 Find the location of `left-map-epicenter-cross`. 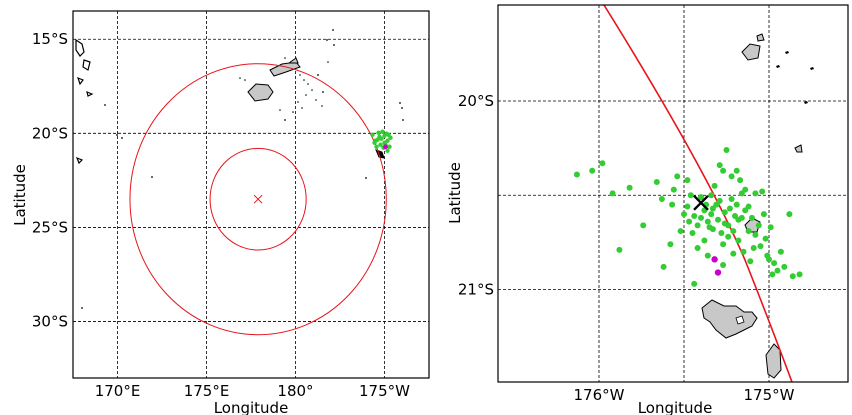

left-map-epicenter-cross is located at coordinates (258, 199).